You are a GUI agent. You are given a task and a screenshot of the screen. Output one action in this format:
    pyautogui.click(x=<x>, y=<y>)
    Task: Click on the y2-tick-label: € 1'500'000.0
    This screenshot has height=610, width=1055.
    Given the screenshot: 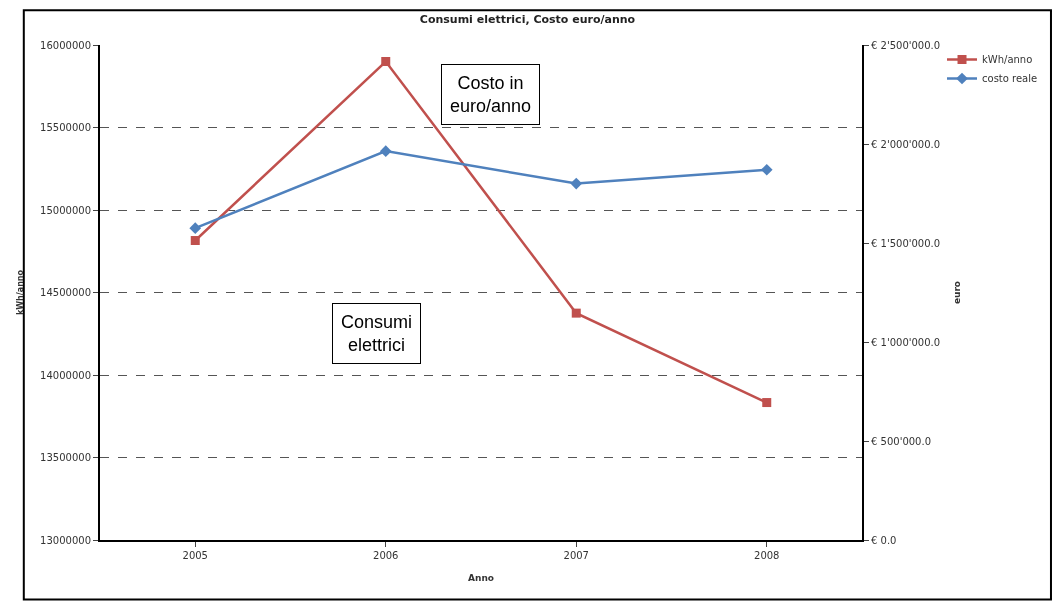 What is the action you would take?
    pyautogui.click(x=906, y=243)
    